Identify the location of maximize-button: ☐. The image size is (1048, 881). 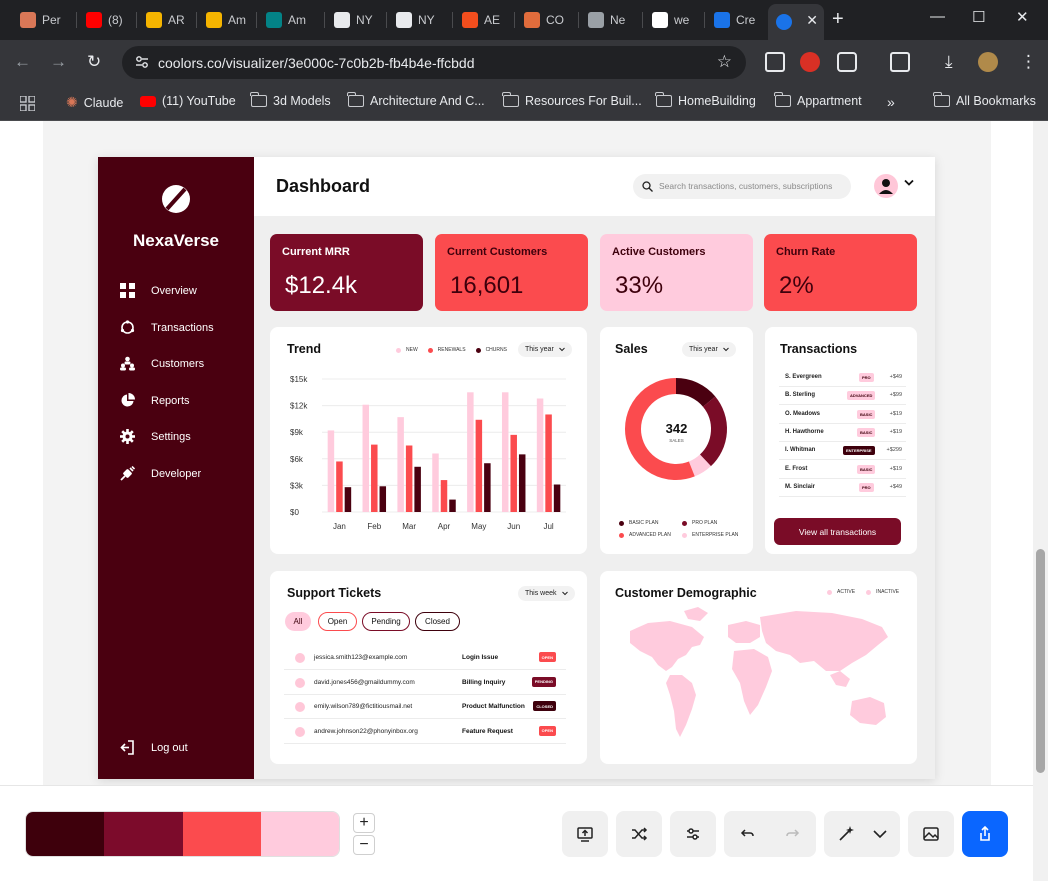
(979, 17).